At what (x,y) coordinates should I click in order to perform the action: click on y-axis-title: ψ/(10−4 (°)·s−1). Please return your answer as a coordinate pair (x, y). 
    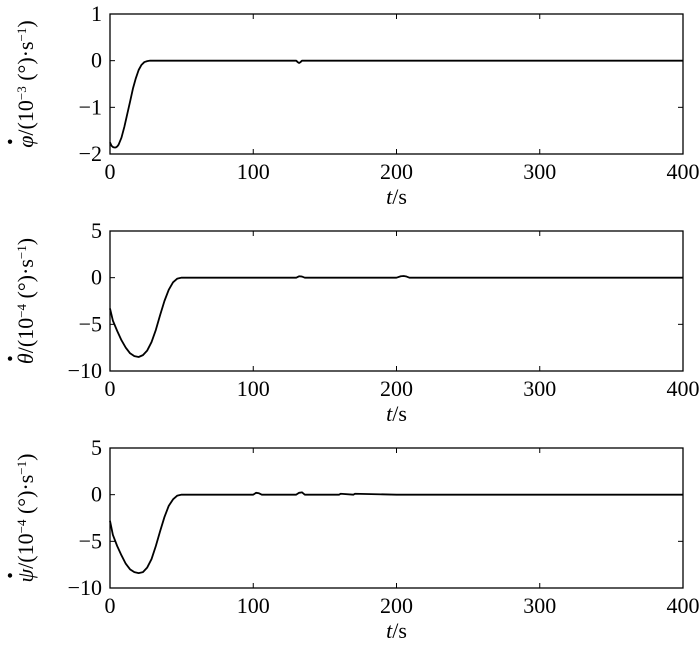
    Looking at the image, I should click on (25, 518).